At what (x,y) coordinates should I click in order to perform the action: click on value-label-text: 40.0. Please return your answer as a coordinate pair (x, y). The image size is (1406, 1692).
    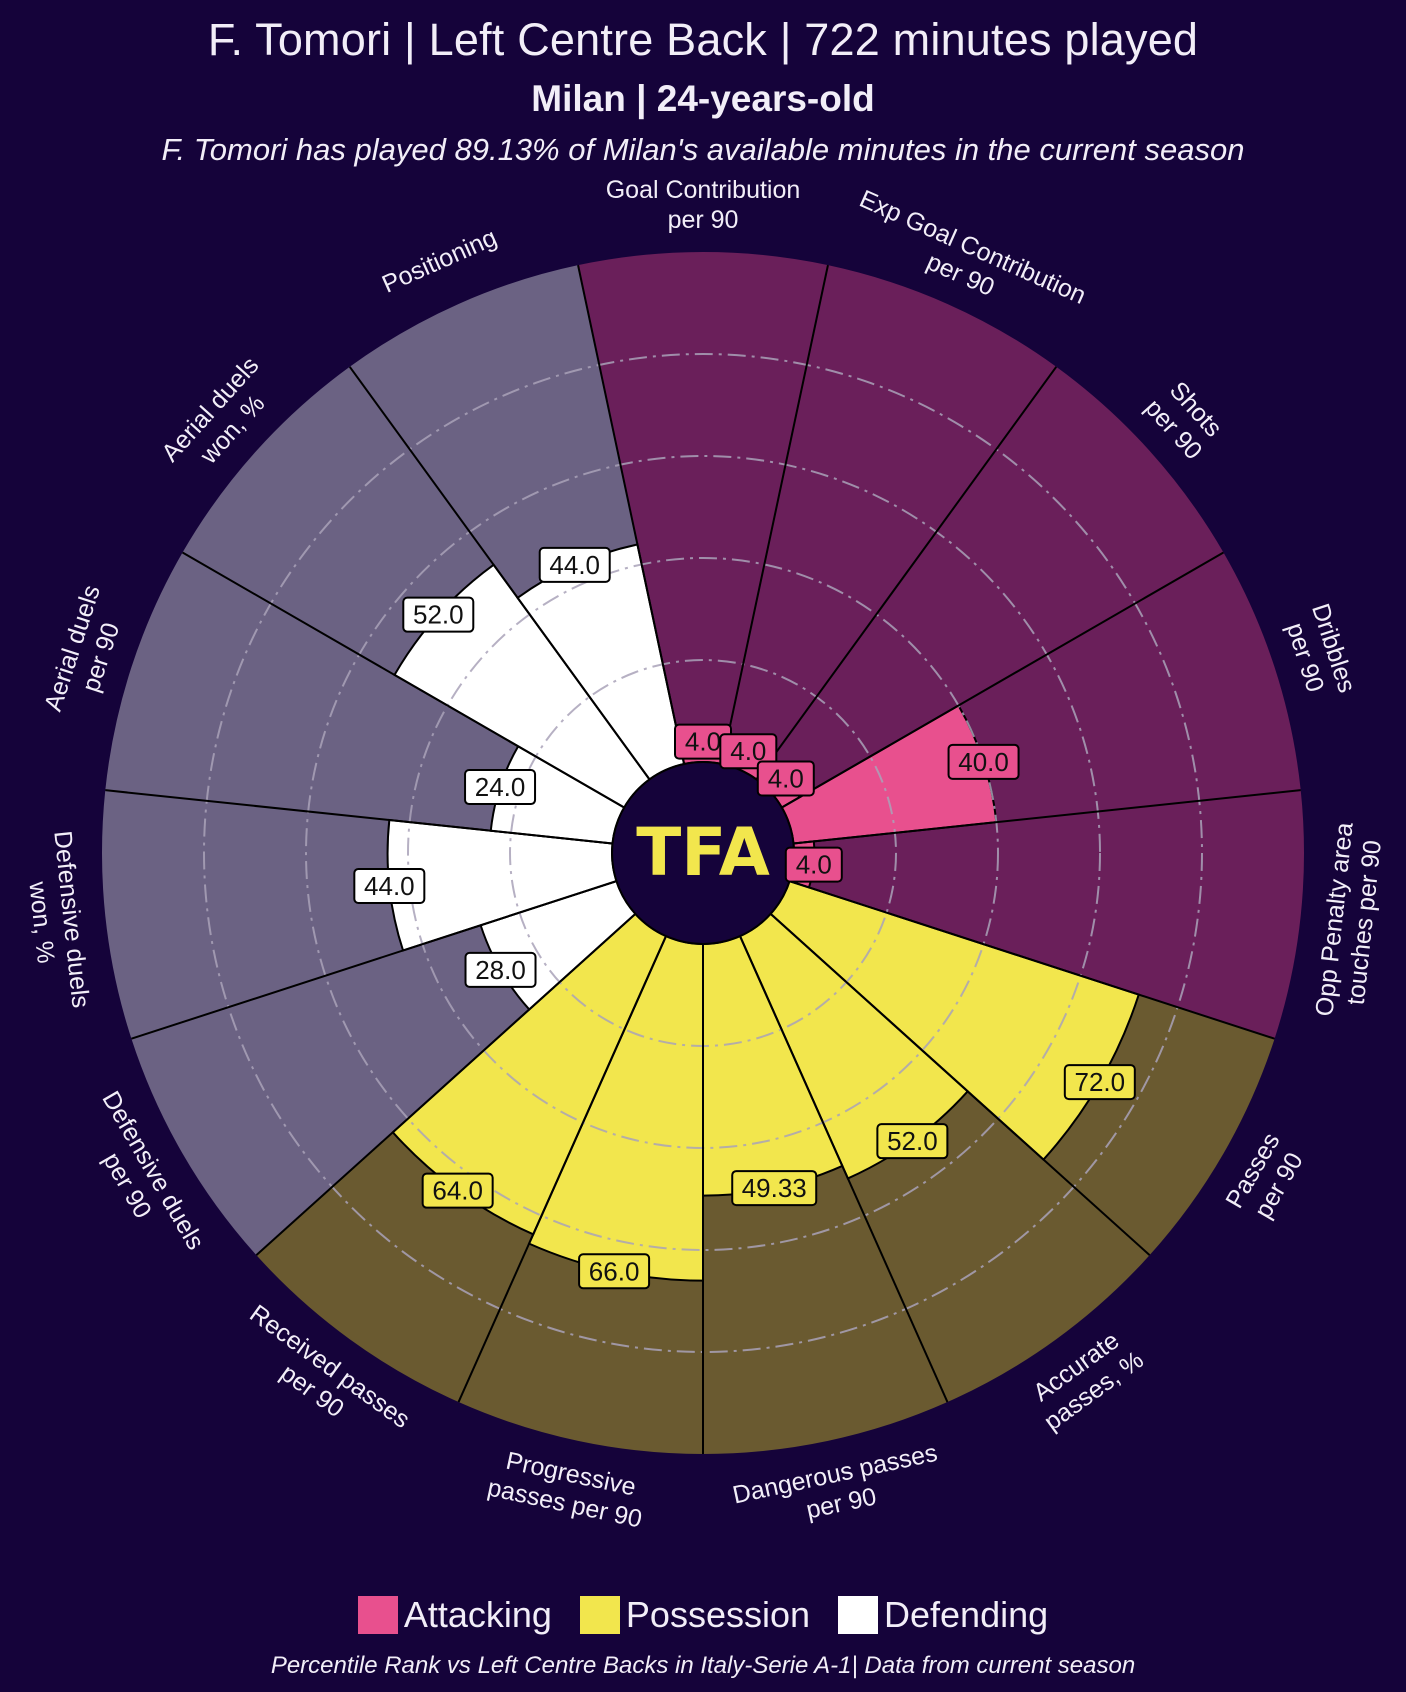
    Looking at the image, I should click on (983, 762).